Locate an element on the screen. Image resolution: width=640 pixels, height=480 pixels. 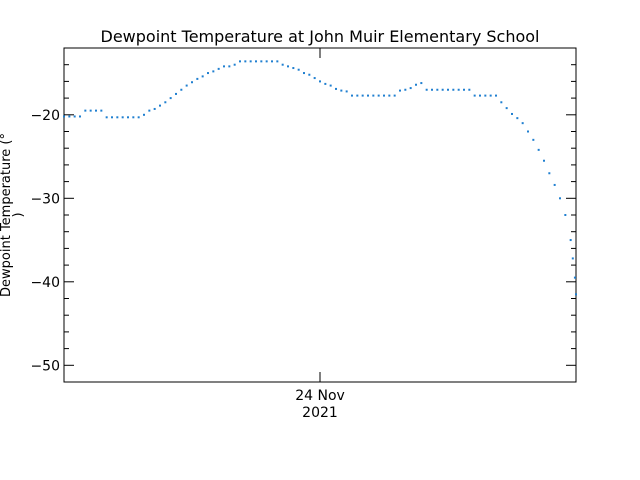
x-tick-label-year: 2021 is located at coordinates (320, 413).